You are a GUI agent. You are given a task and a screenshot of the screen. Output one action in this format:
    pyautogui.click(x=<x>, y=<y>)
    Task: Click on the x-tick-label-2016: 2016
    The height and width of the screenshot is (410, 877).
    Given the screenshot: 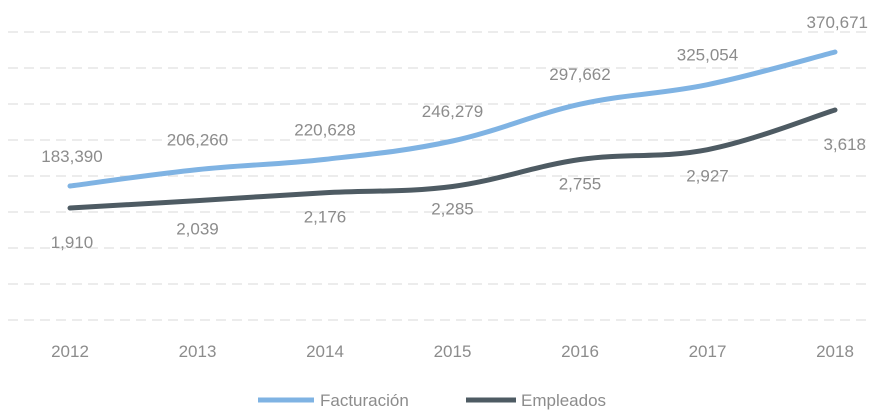 What is the action you would take?
    pyautogui.click(x=580, y=351)
    